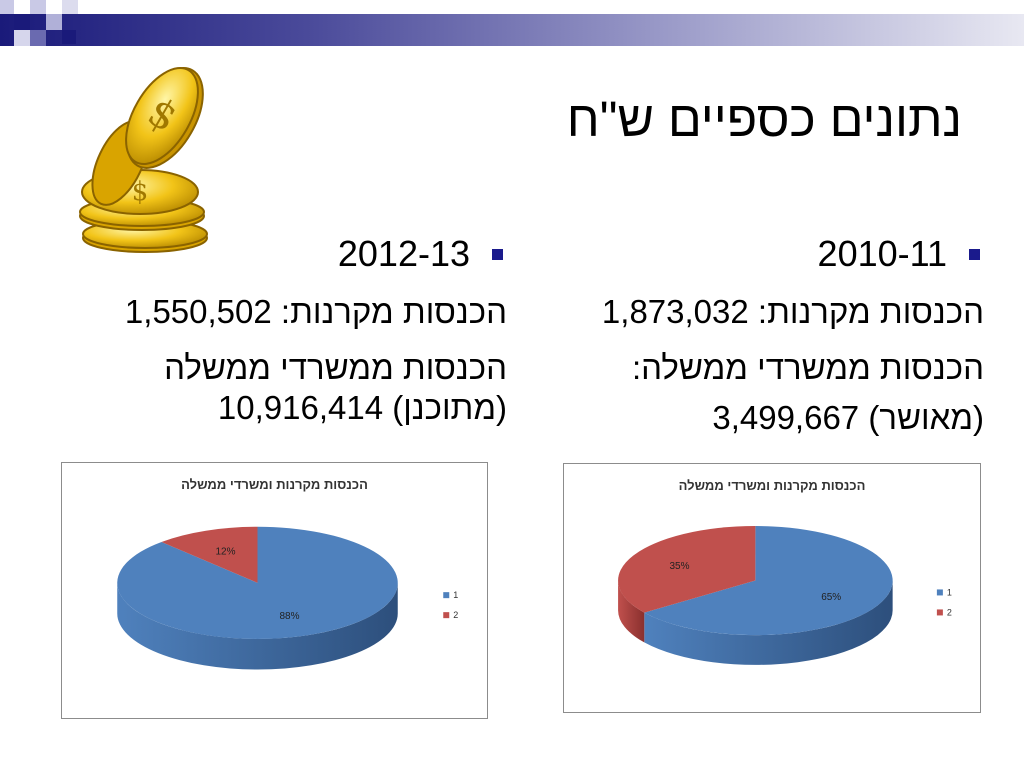 The image size is (1024, 768). I want to click on data-label: 12%, so click(225, 552).